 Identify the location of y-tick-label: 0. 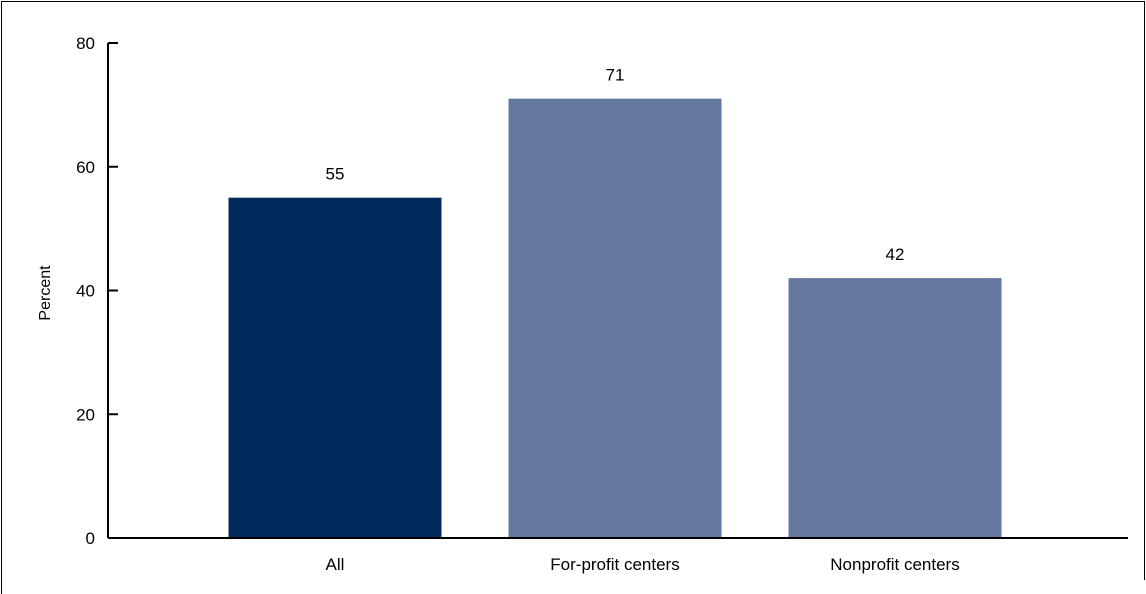
(90, 538).